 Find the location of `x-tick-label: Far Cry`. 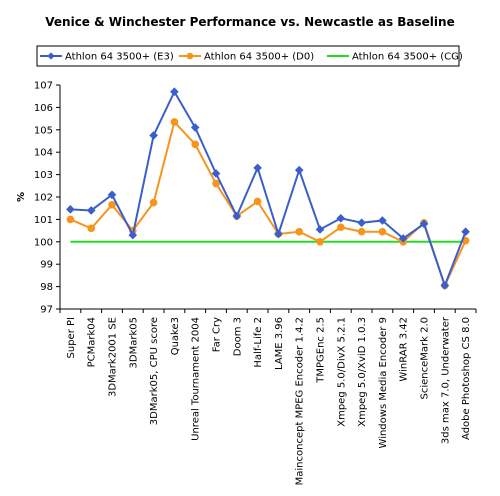

x-tick-label: Far Cry is located at coordinates (217, 334).